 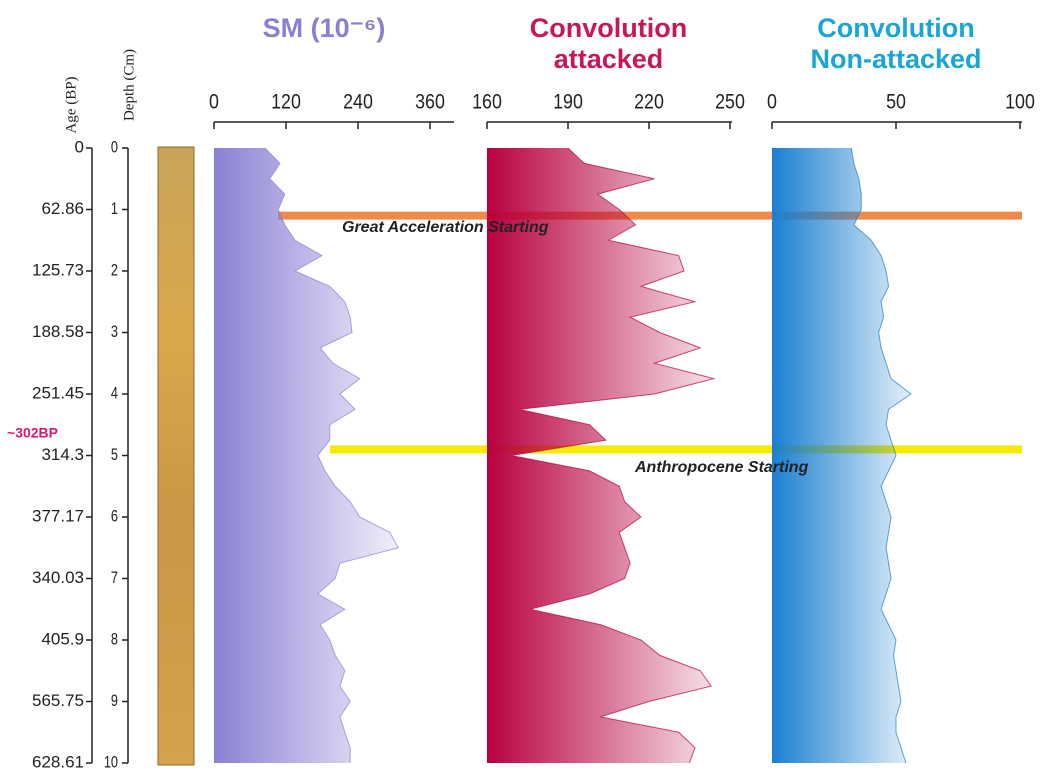 I want to click on panel-title: SM (10⁻⁶), so click(x=324, y=28).